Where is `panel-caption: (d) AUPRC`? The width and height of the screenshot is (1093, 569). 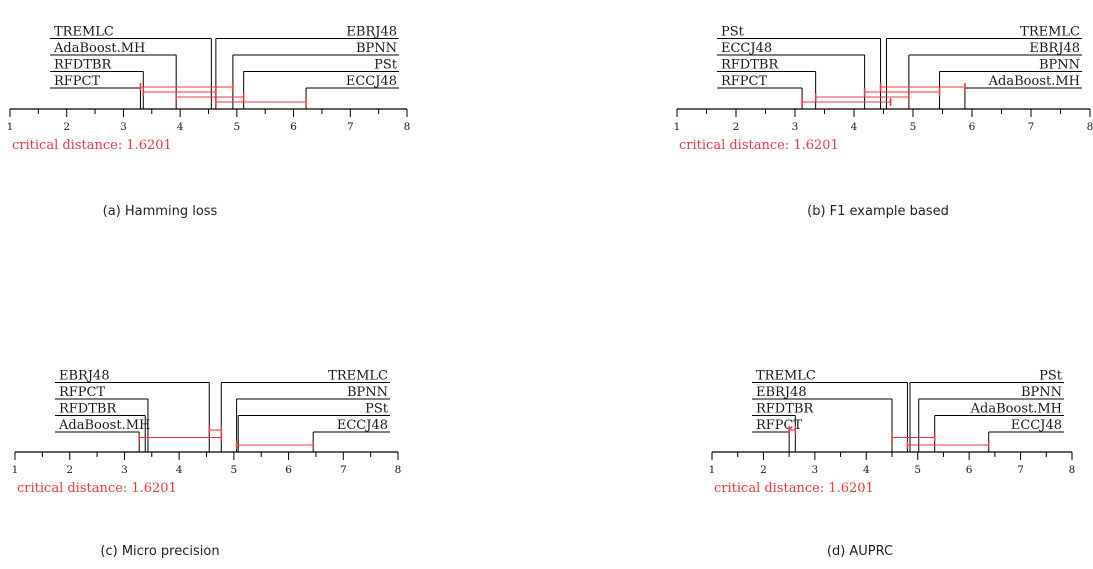
panel-caption: (d) AUPRC is located at coordinates (860, 551).